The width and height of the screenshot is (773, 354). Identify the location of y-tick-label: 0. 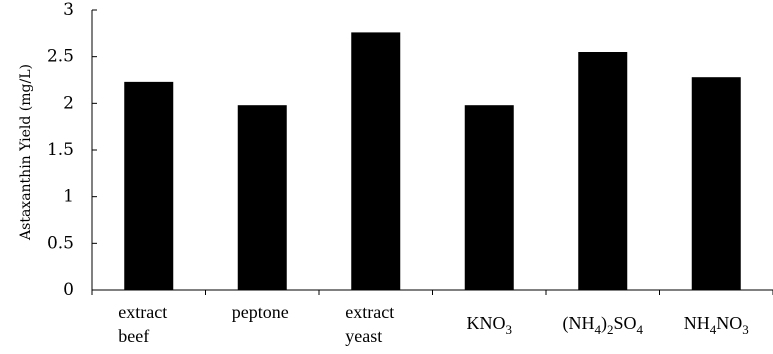
(68, 290).